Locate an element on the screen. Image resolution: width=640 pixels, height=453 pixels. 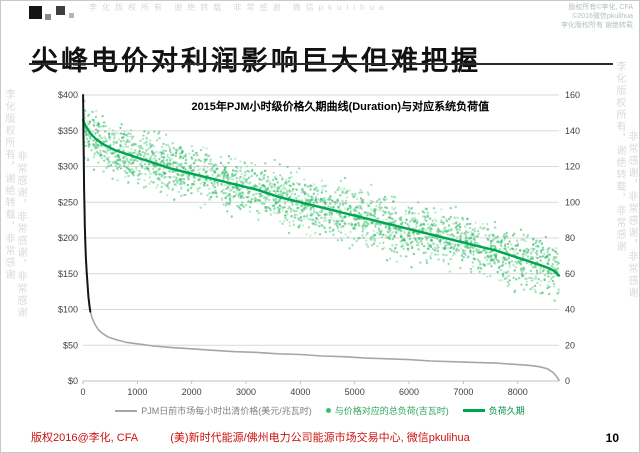
copyright-center: (美)新时代能源/佛州电力公司能源市场交易中心, 微信pkulihua is located at coordinates (320, 438).